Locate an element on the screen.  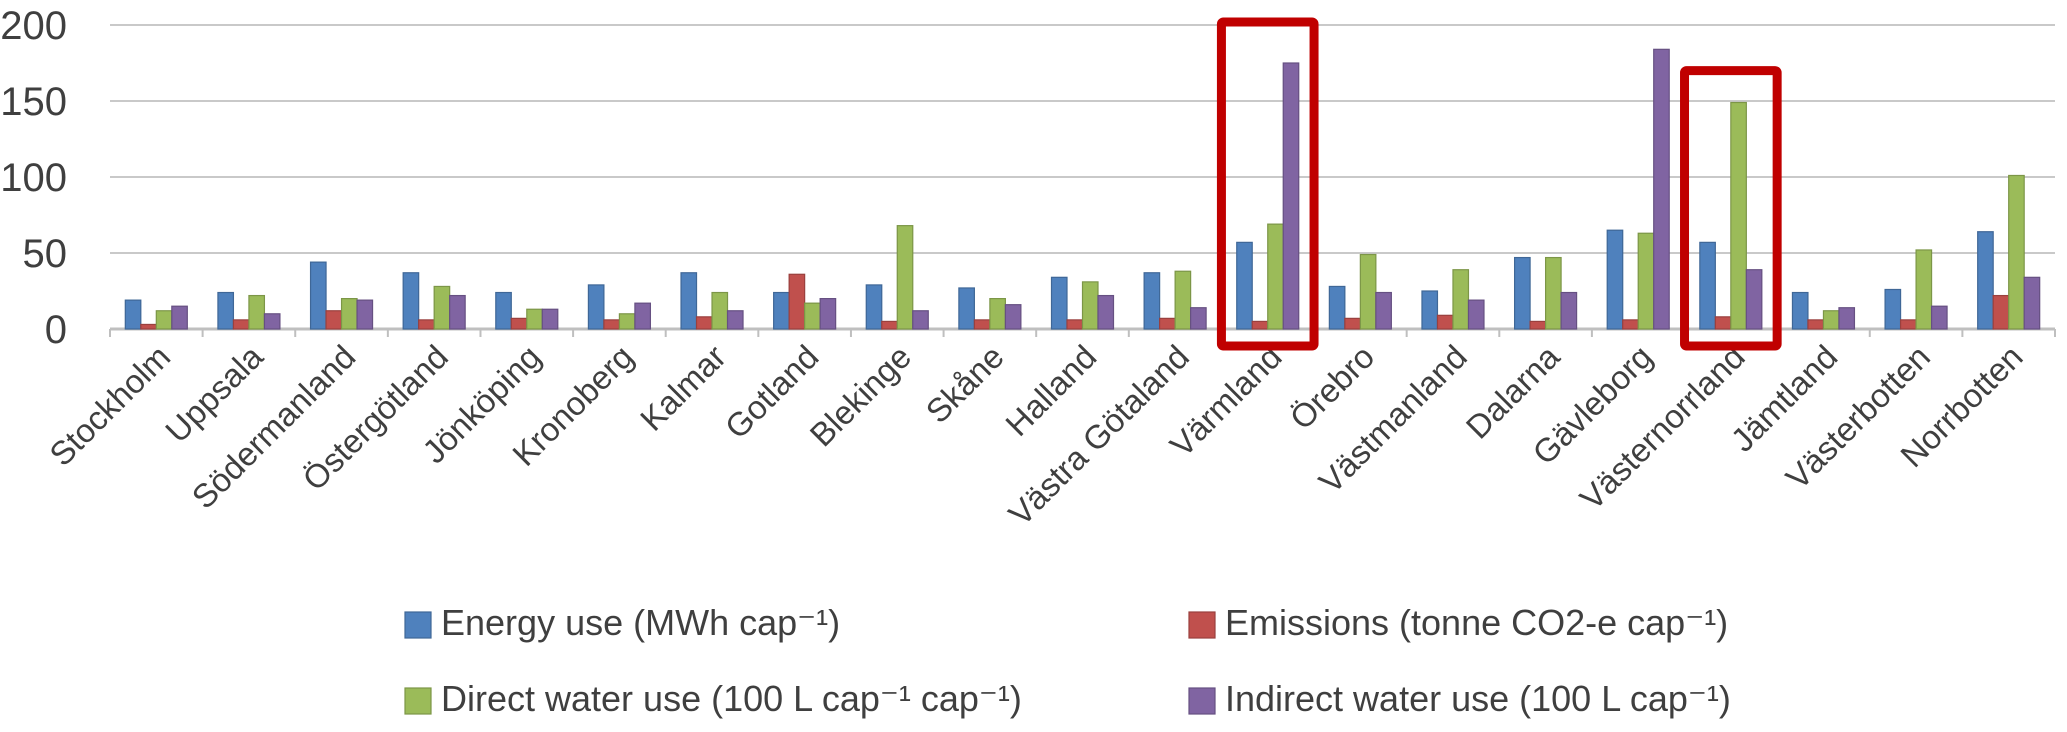
legend-label-series-3: Indirect water use (100 L cap⁻¹) is located at coordinates (1478, 698).